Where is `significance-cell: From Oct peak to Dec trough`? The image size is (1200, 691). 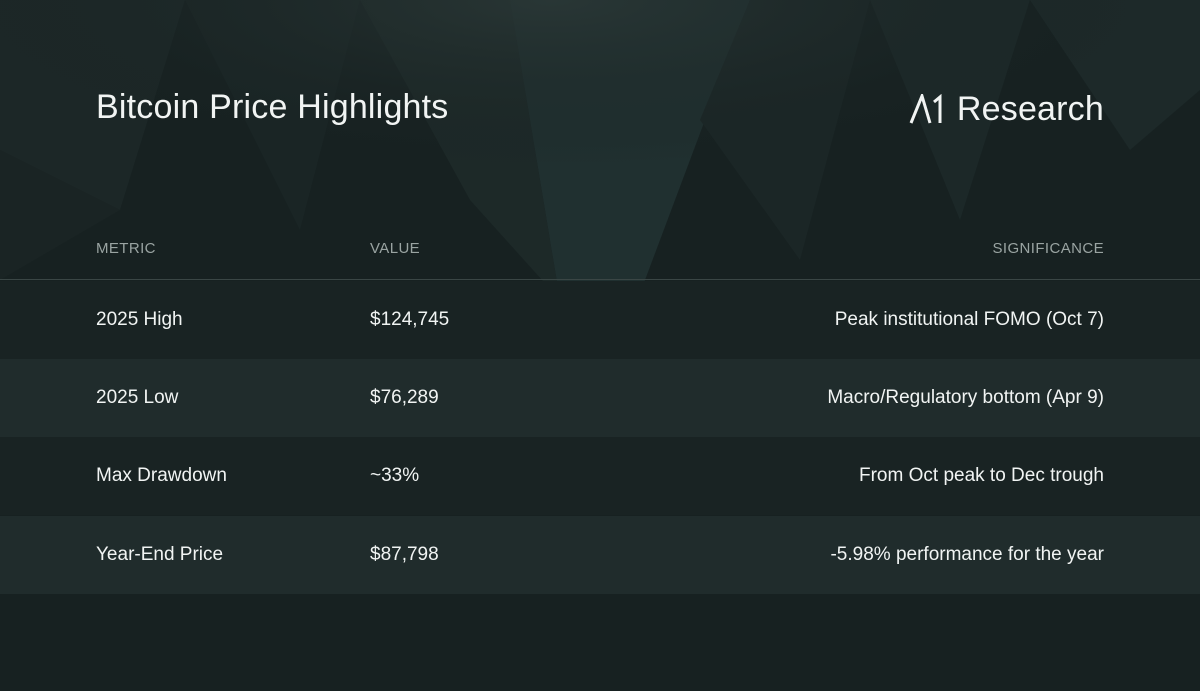
significance-cell: From Oct peak to Dec trough is located at coordinates (981, 475).